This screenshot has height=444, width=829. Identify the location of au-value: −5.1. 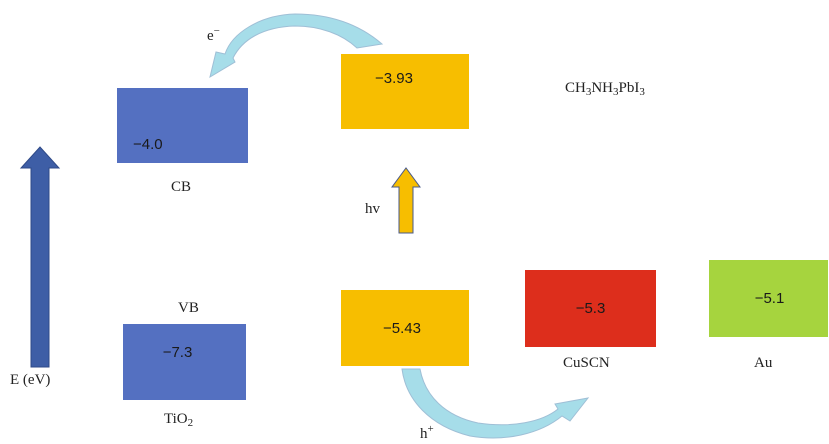
(769, 298).